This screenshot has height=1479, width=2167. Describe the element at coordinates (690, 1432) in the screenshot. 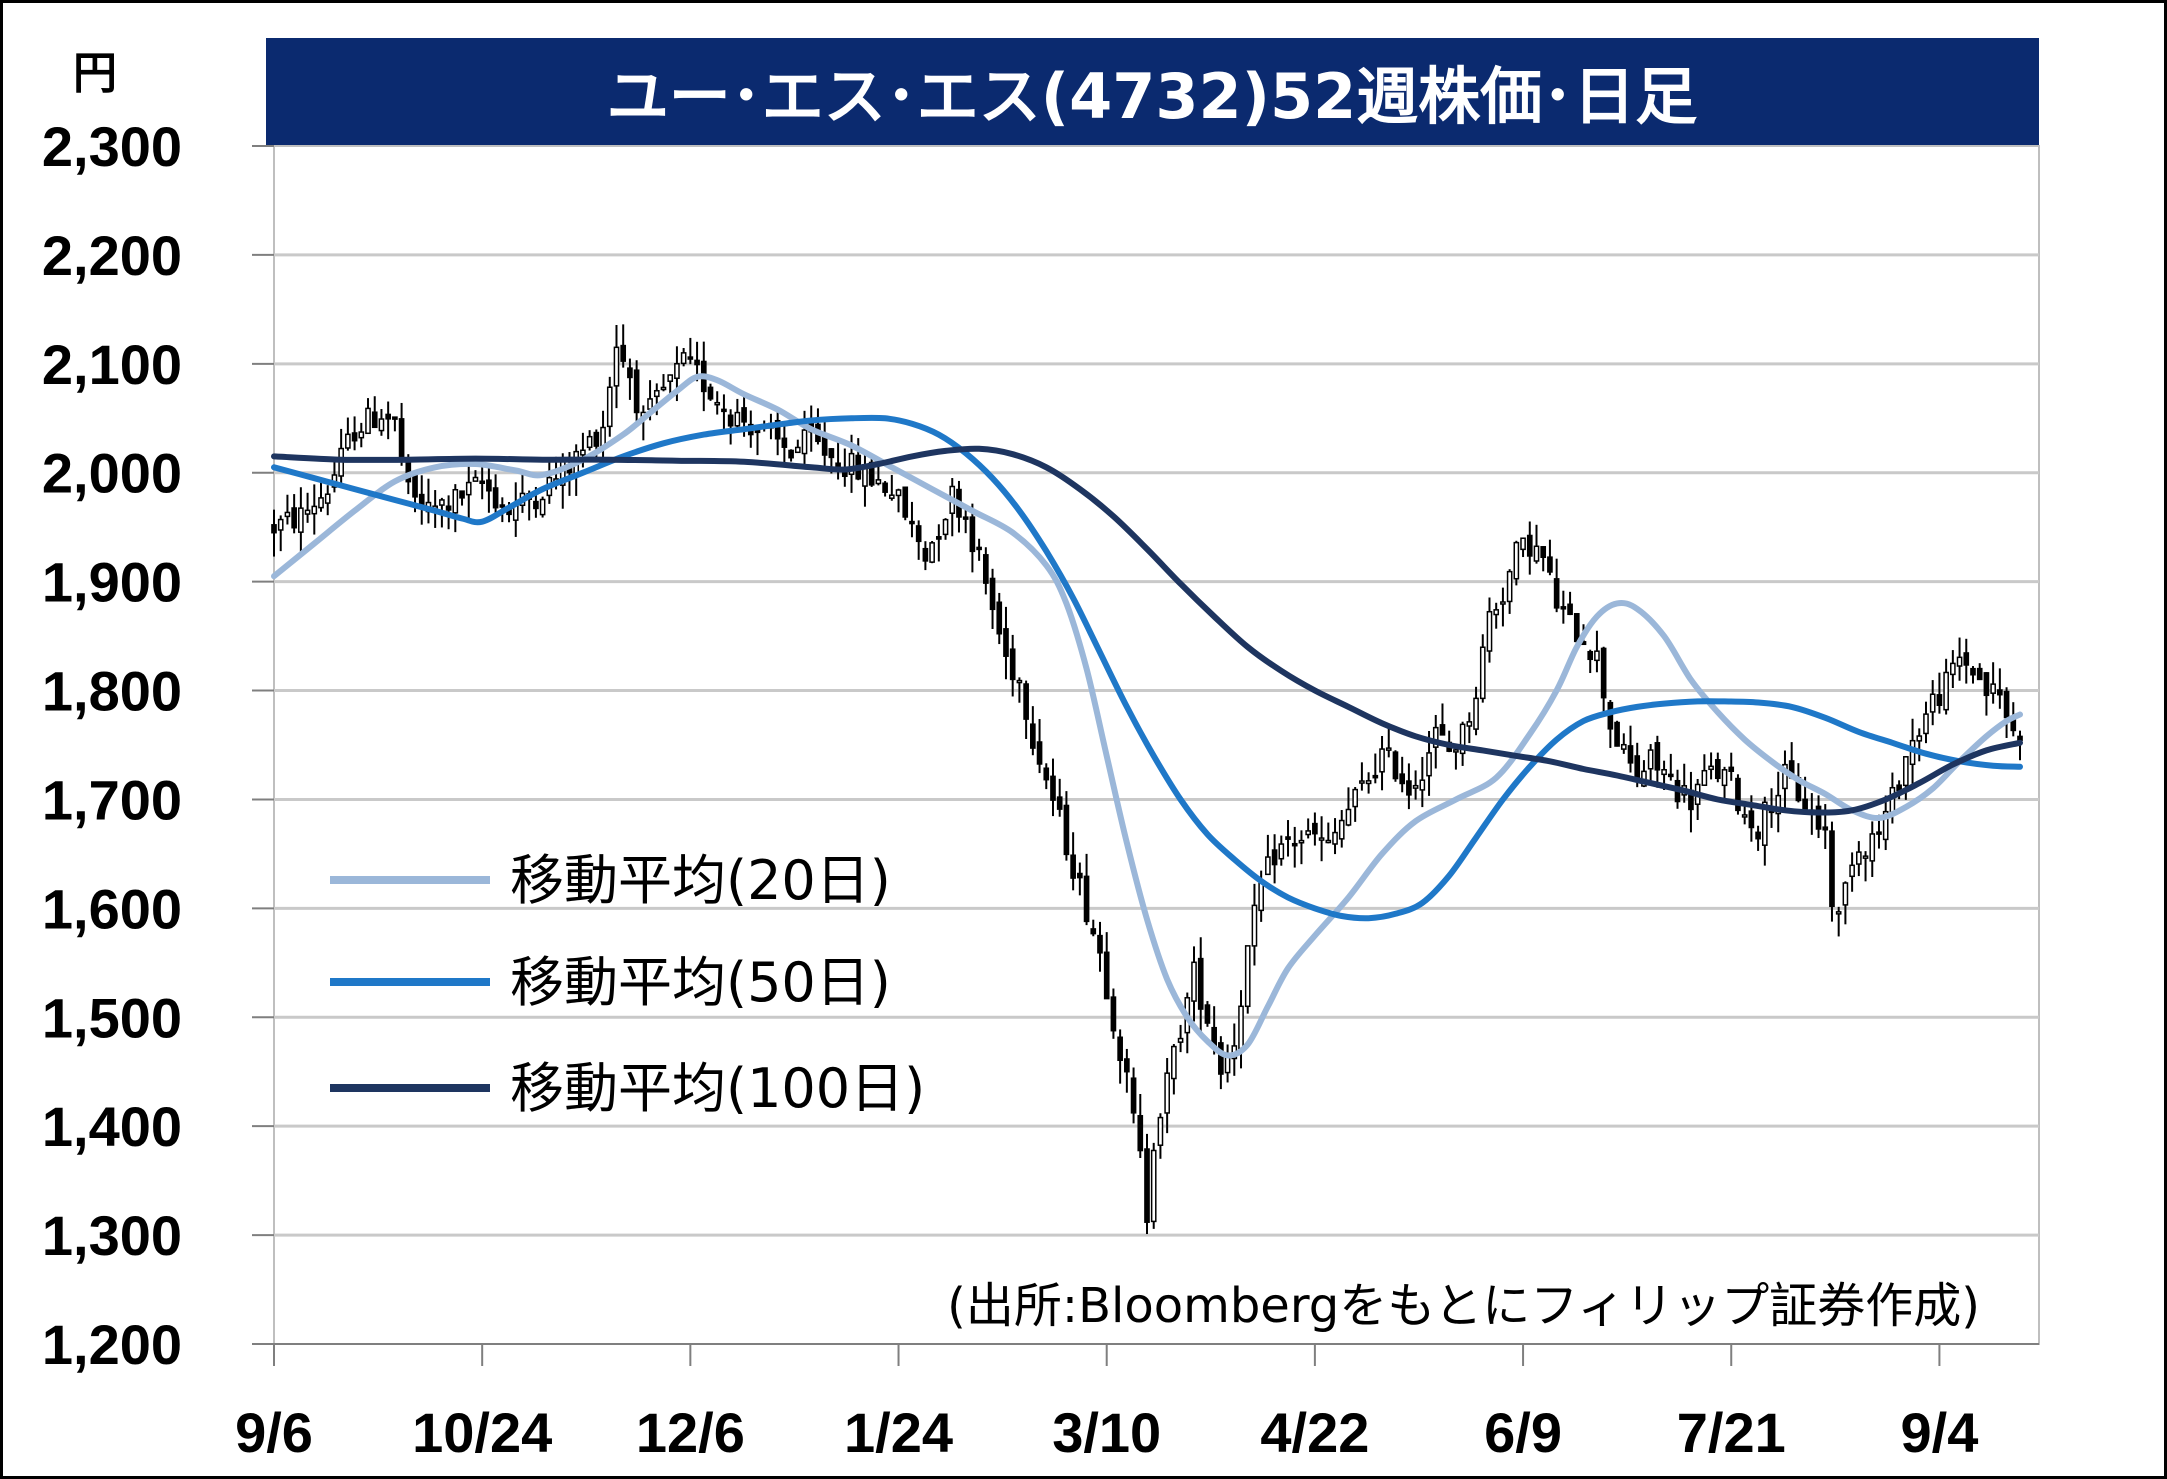

I see `x-tick-label: 12/6` at that location.